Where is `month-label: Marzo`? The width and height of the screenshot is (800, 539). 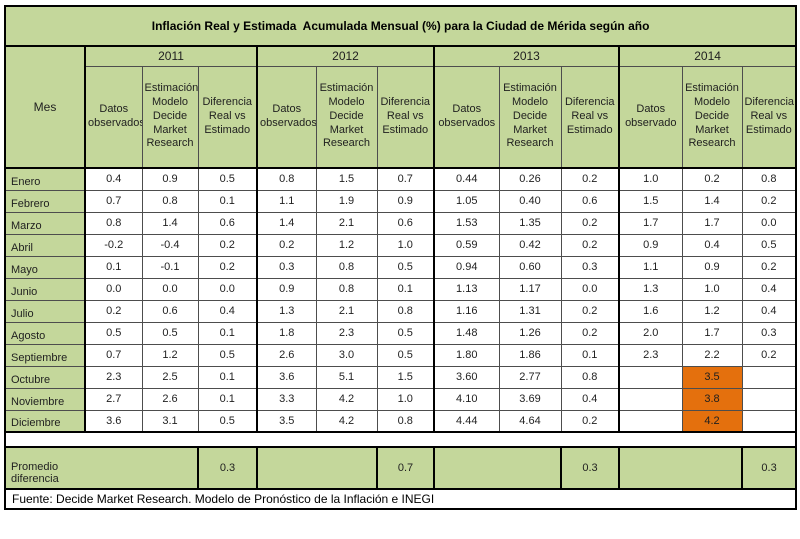
month-label: Marzo is located at coordinates (45, 223).